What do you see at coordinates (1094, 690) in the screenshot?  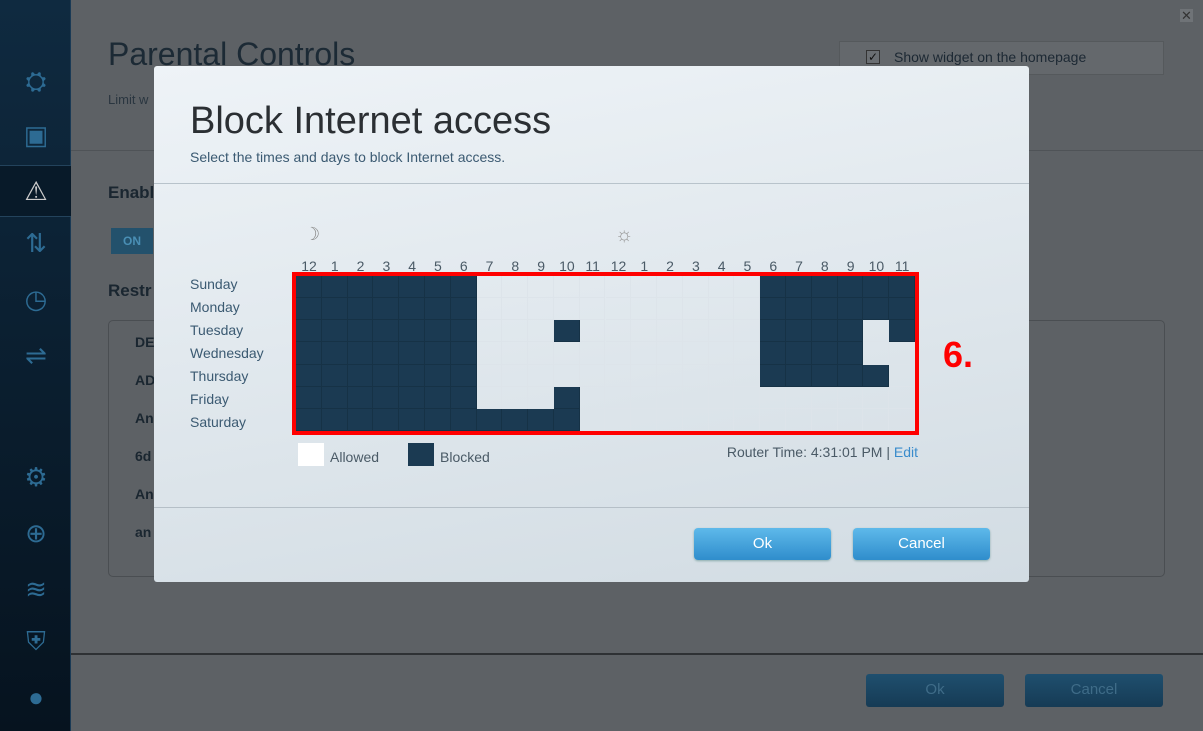 I see `page-cancel-button: Cancel` at bounding box center [1094, 690].